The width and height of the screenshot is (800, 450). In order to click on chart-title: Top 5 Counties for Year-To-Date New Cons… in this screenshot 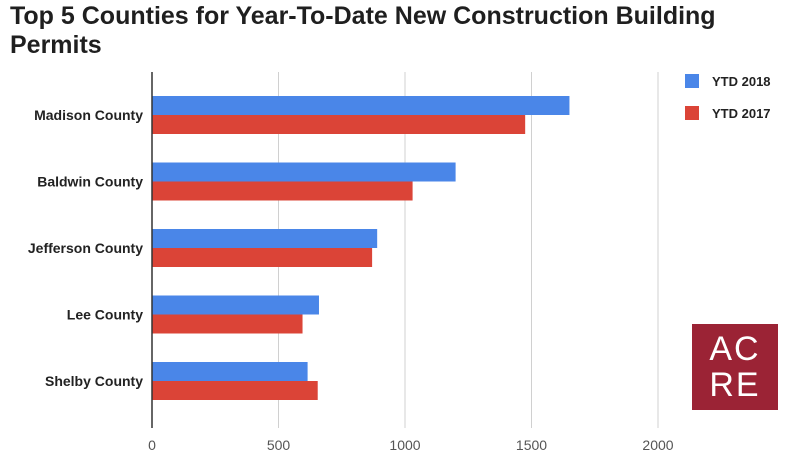, I will do `click(363, 30)`.